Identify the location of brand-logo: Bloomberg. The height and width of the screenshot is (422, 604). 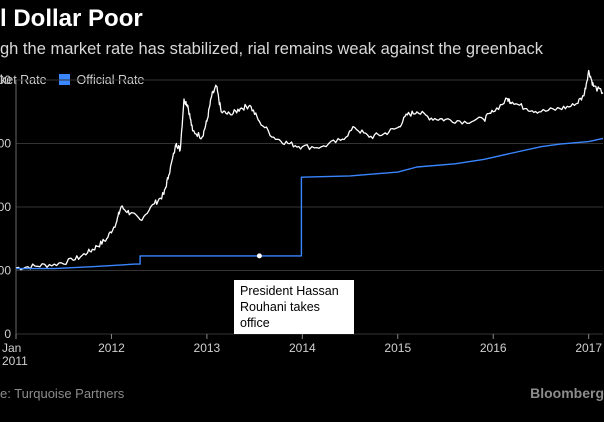
(567, 393).